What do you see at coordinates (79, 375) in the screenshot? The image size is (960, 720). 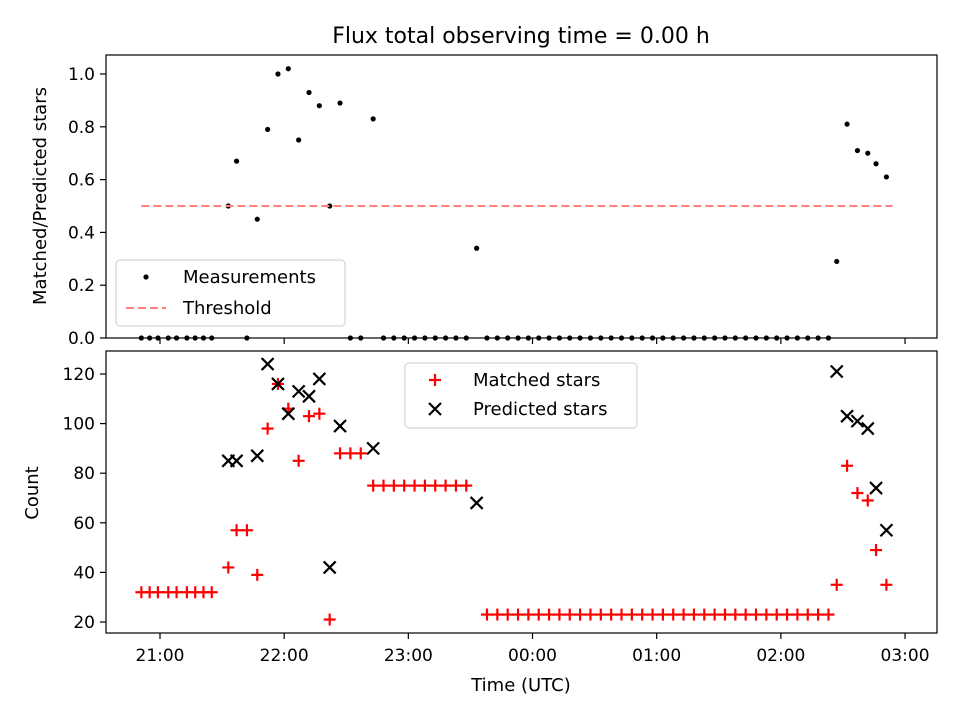 I see `y-tick-label: 120` at bounding box center [79, 375].